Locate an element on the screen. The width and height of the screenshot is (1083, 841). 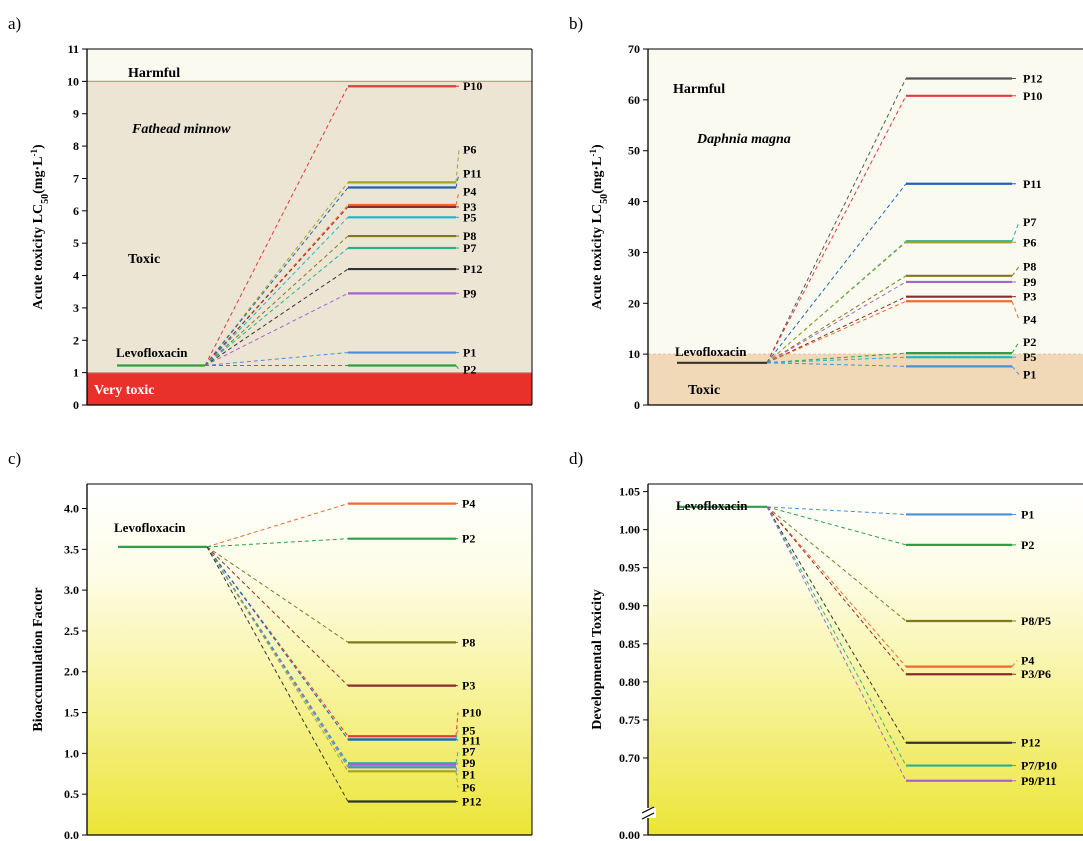
organism-label: Daphnia magna is located at coordinates (743, 139).